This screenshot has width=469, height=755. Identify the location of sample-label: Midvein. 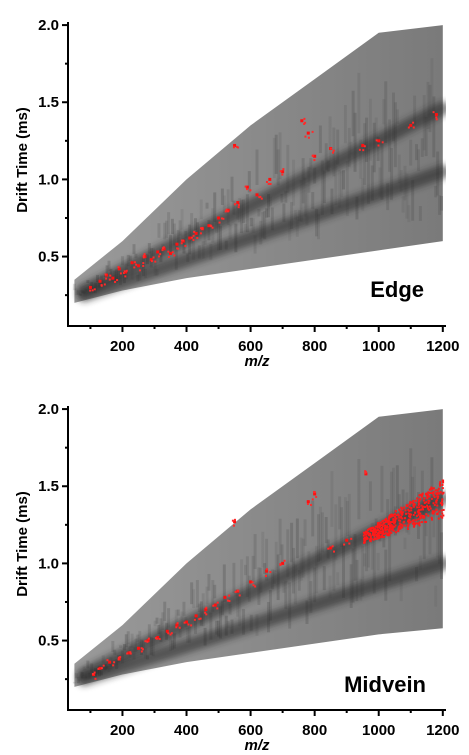
(385, 684).